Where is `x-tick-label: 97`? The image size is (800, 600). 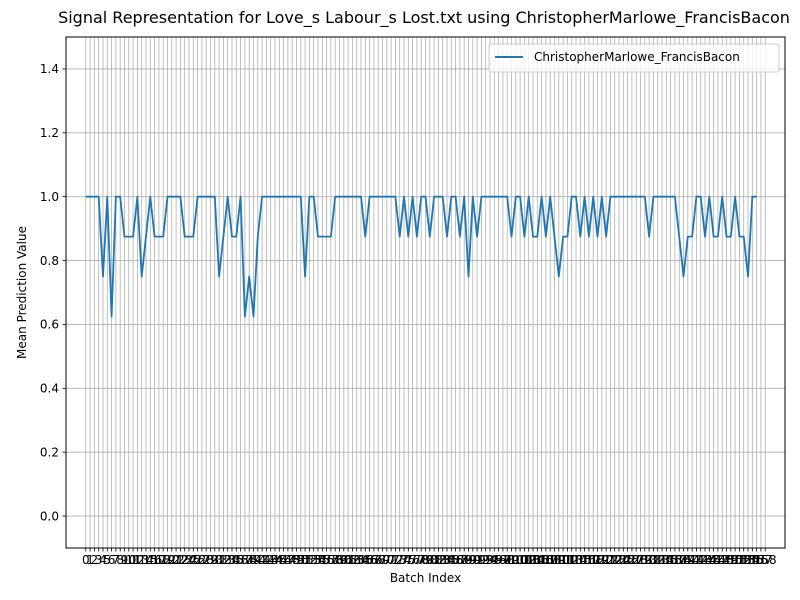 x-tick-label: 97 is located at coordinates (502, 560).